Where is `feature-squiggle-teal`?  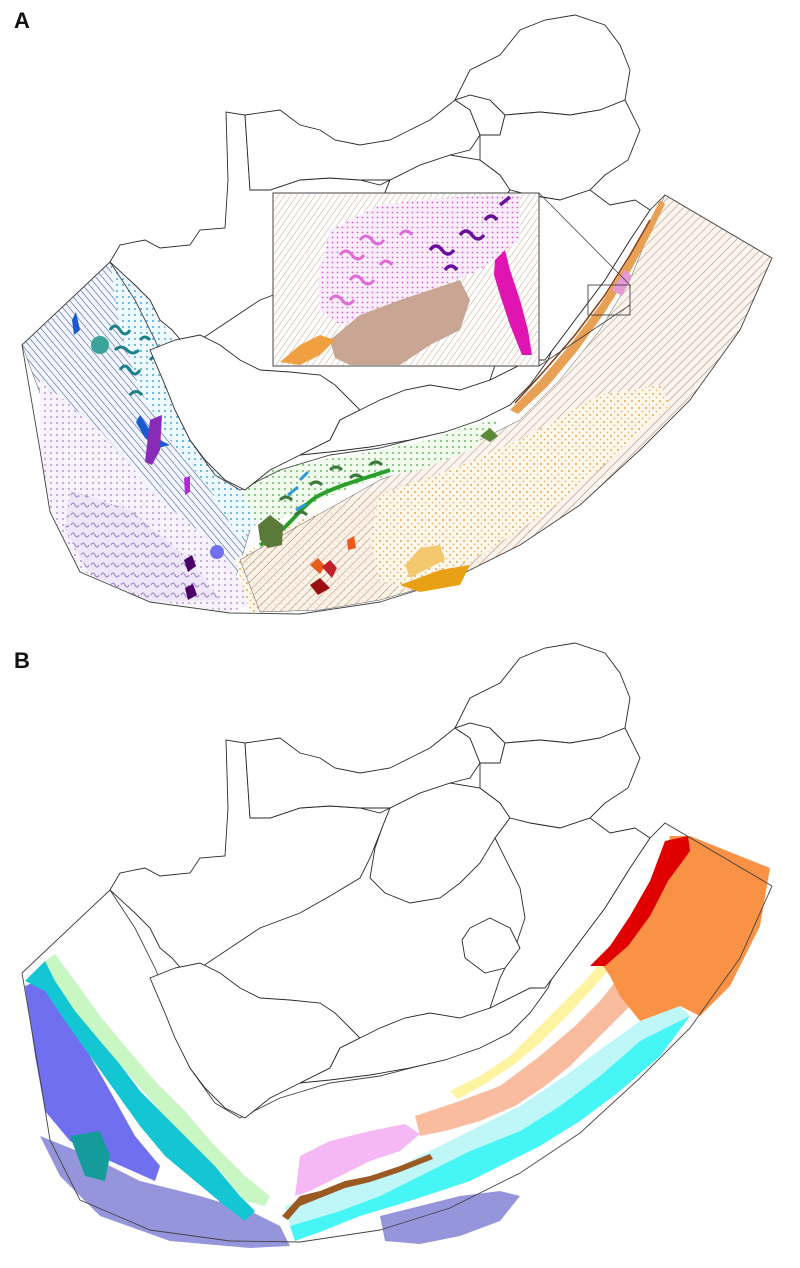
feature-squiggle-teal is located at coordinates (135, 360).